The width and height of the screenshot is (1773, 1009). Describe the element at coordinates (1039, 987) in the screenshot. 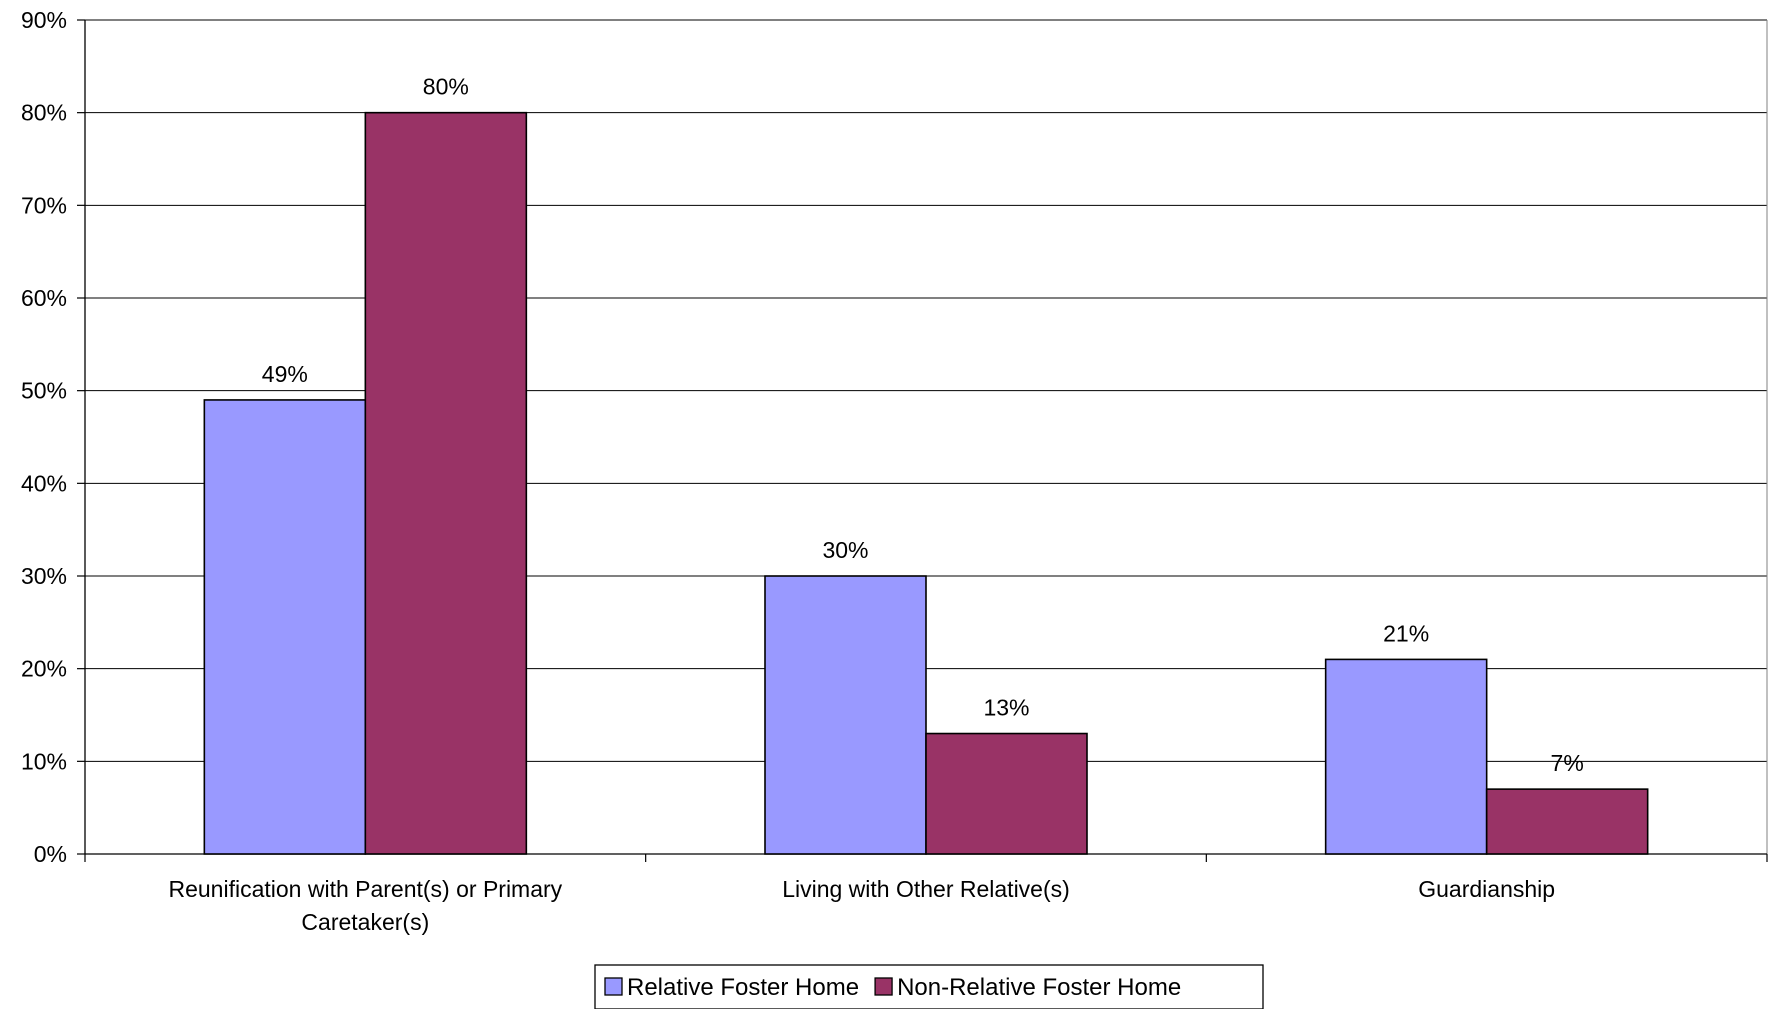

I see `legend-label: Non-Relative Foster Home` at that location.